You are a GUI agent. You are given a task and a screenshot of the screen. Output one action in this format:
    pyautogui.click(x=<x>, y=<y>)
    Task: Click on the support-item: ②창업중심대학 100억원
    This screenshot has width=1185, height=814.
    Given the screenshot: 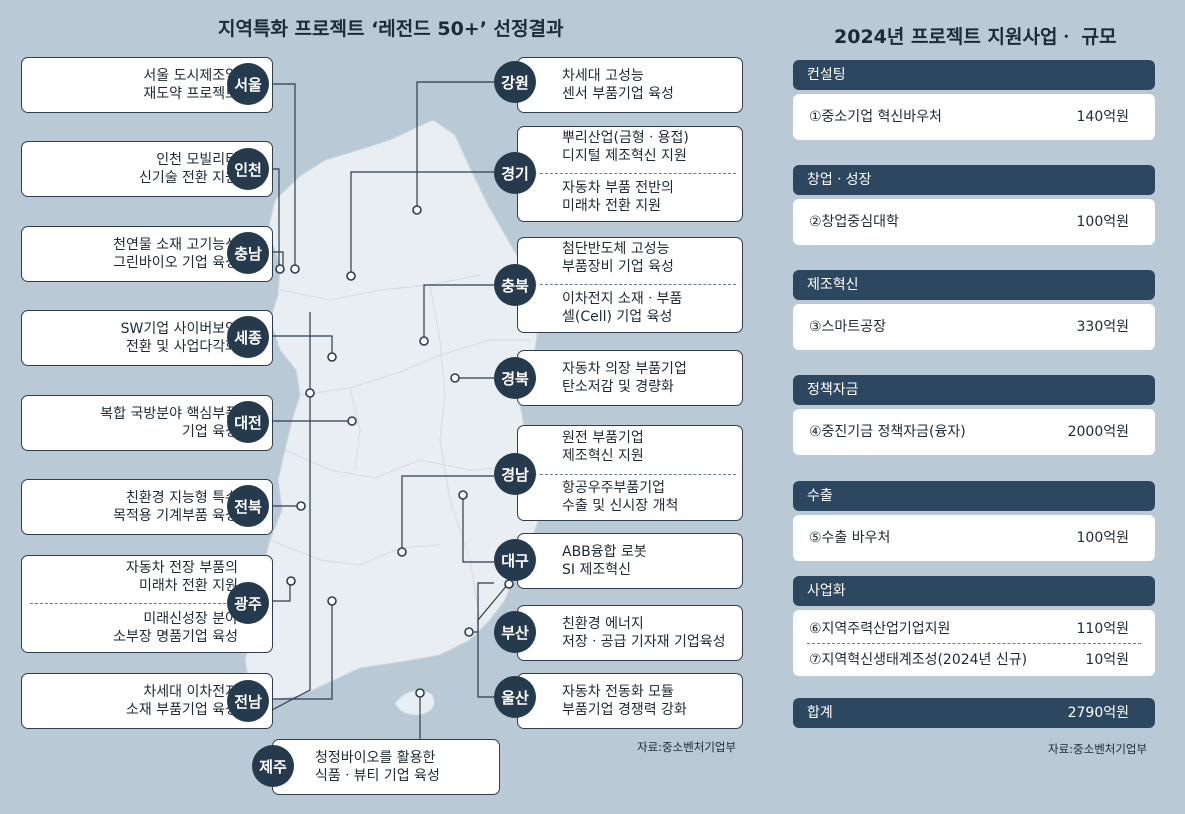 What is the action you would take?
    pyautogui.click(x=974, y=222)
    